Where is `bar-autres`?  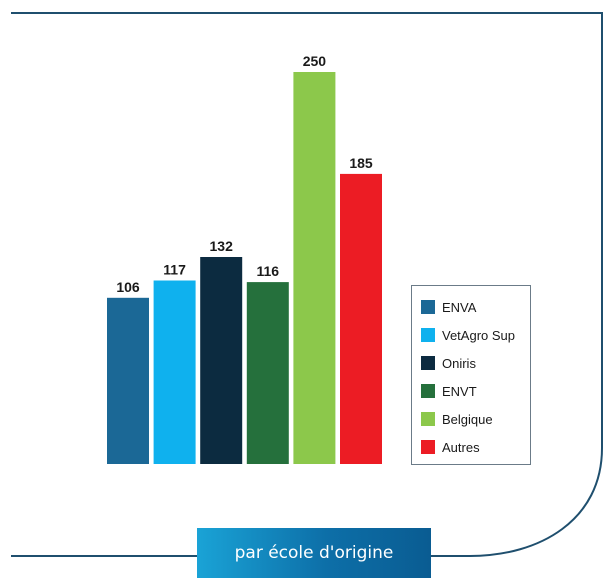 bar-autres is located at coordinates (361, 318).